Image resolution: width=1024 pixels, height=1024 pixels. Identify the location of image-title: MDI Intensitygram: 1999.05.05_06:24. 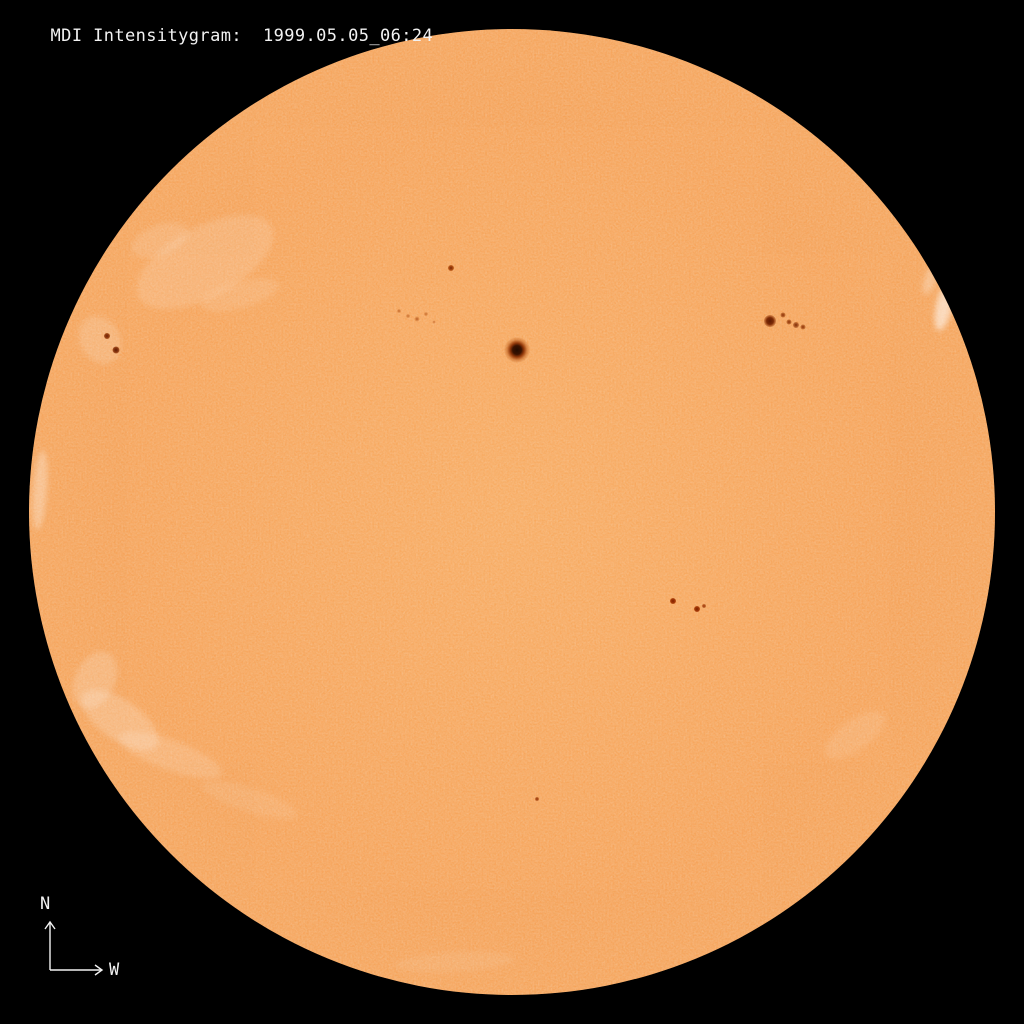
(220, 36).